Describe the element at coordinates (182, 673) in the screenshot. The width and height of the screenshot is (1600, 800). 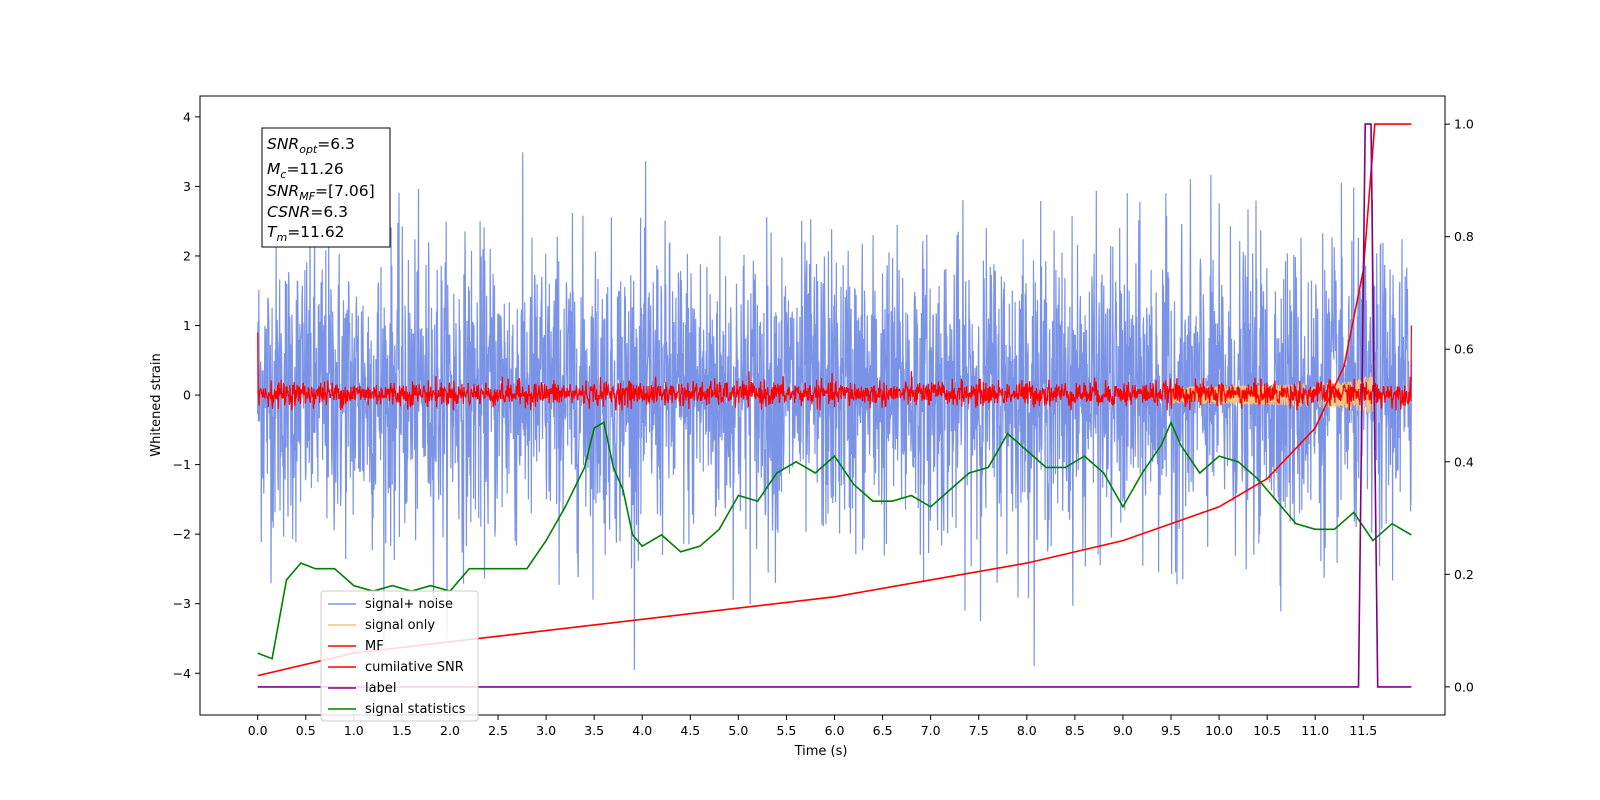
I see `y-left-tick-label: −4` at that location.